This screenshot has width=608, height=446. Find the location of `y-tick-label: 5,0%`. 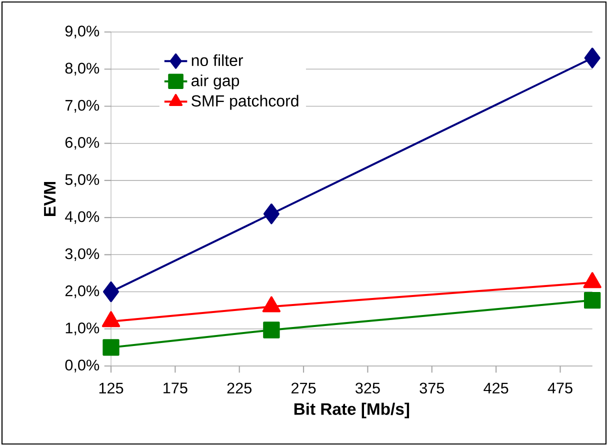

y-tick-label: 5,0% is located at coordinates (82, 180).